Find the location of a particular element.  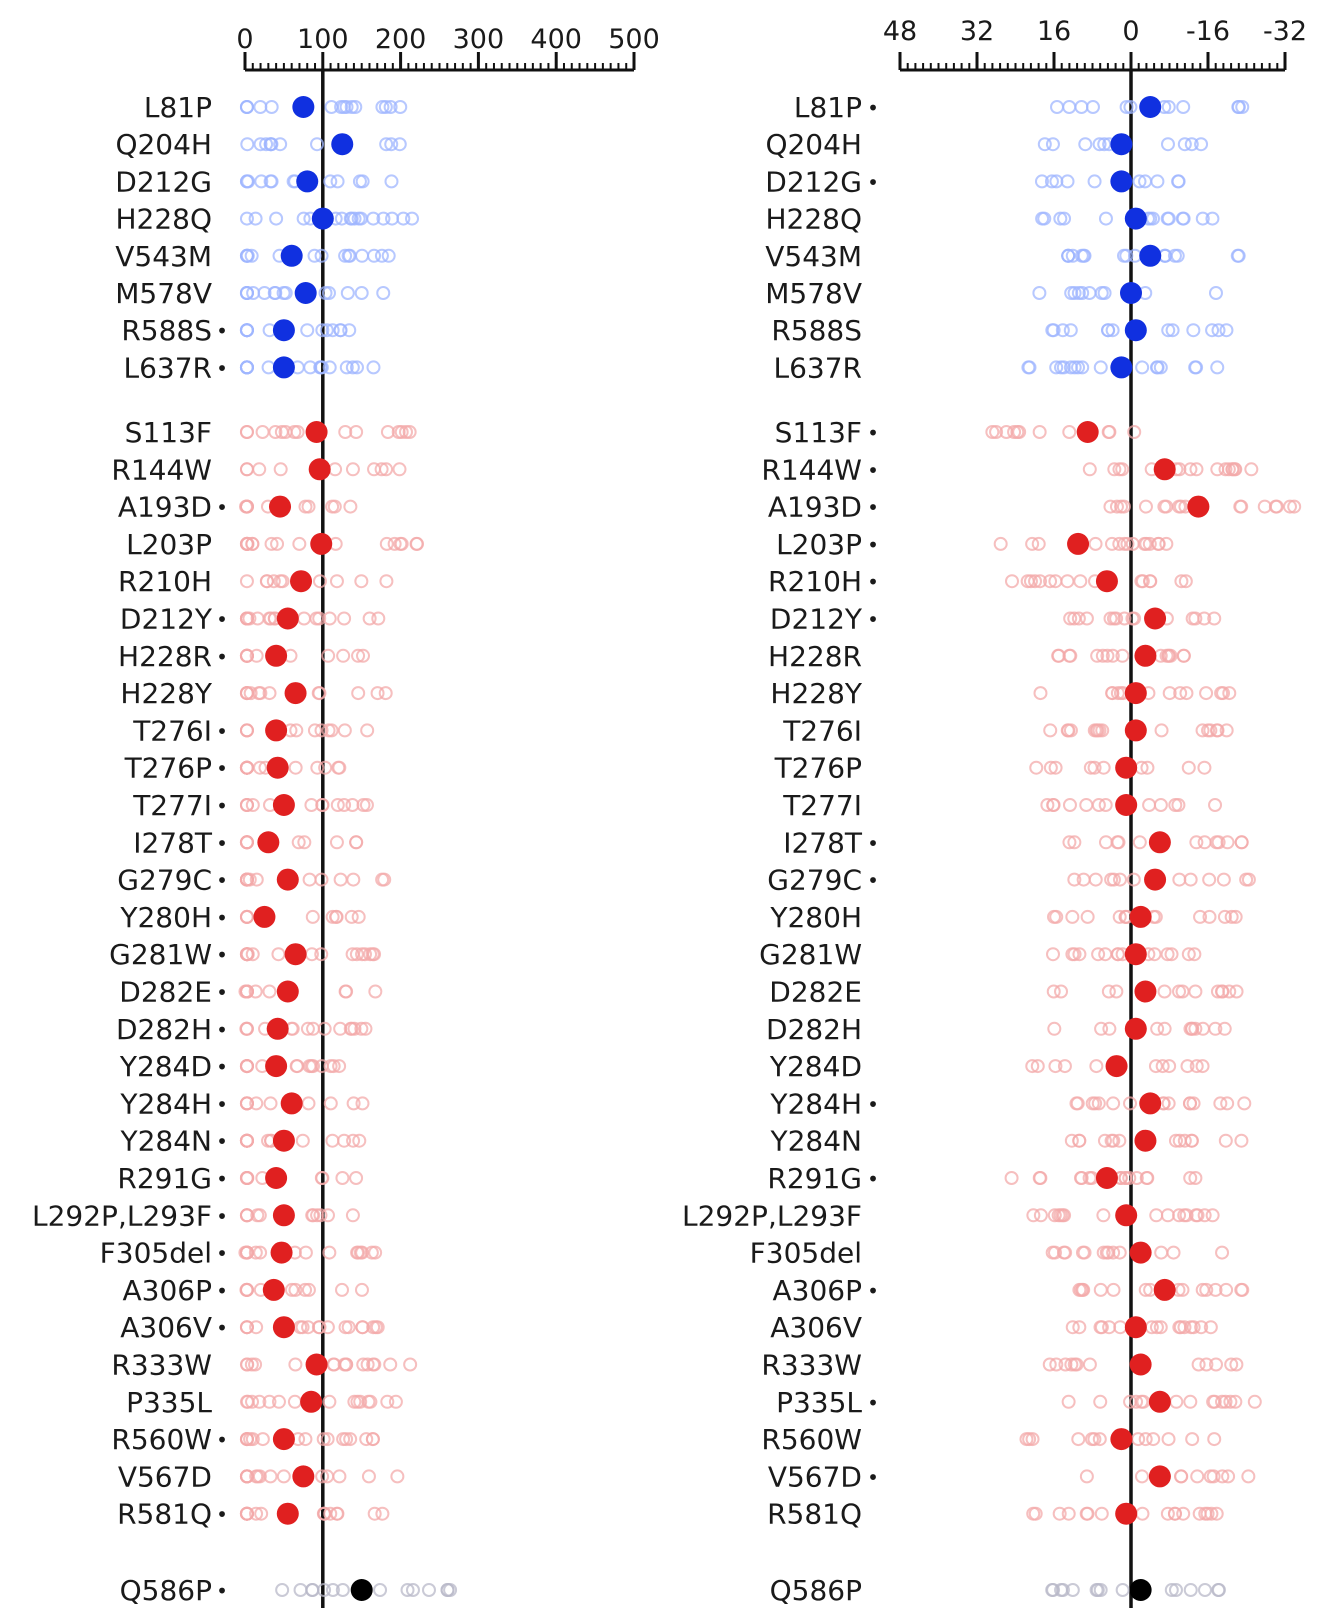

row-label: R581Q is located at coordinates (814, 1514).